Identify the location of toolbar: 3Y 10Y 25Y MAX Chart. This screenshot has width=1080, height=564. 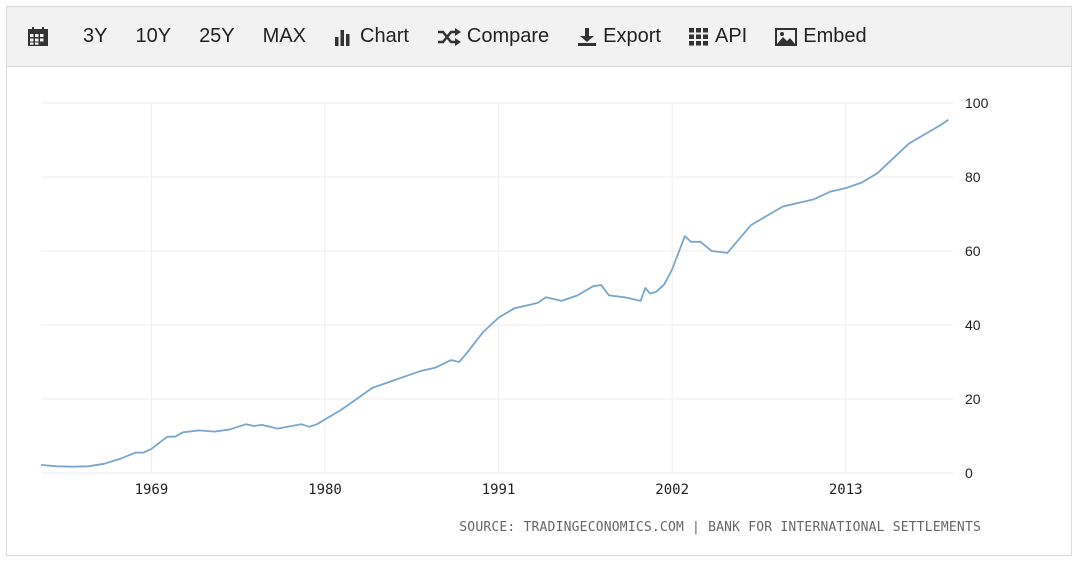
(539, 37).